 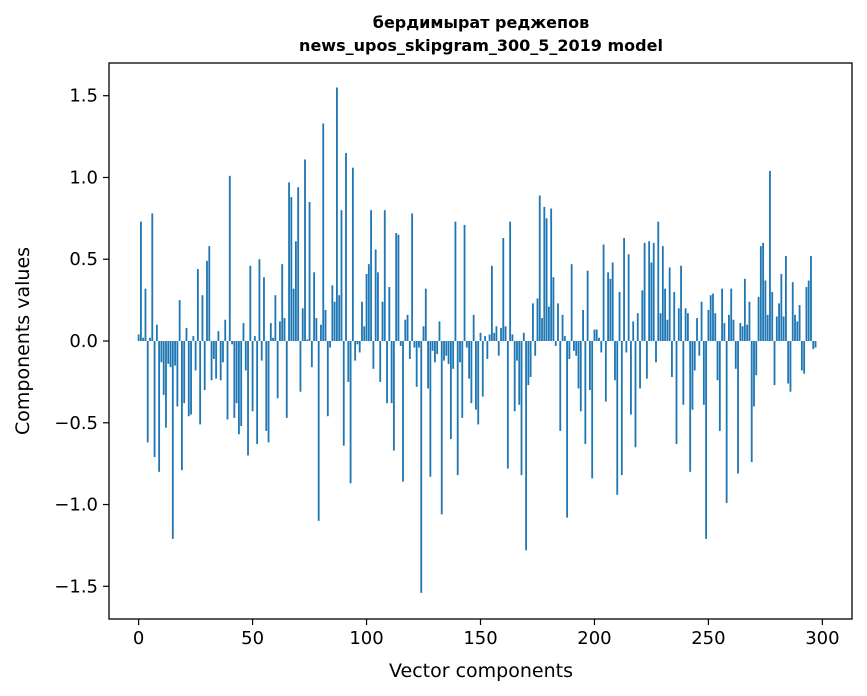 What do you see at coordinates (83, 96) in the screenshot?
I see `y-tick-label: 1.5` at bounding box center [83, 96].